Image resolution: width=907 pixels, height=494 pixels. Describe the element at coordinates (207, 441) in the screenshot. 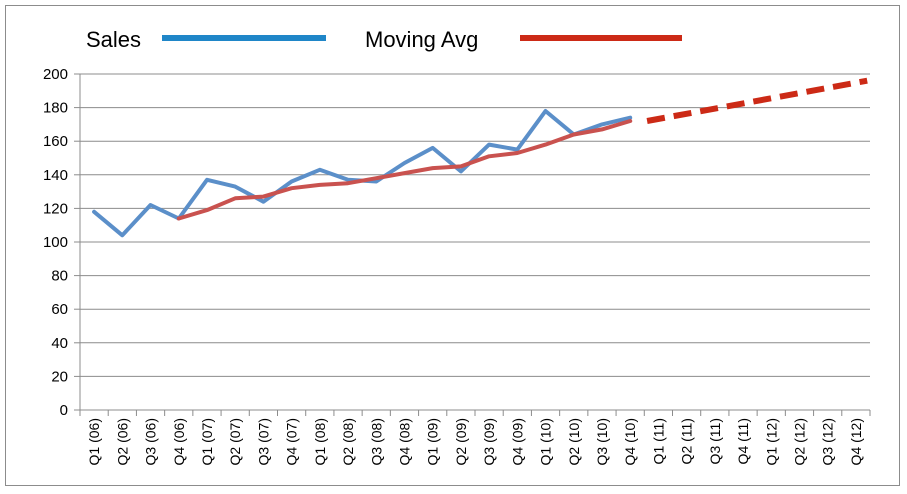

I see `x-tick-label: Q1 (07)` at that location.